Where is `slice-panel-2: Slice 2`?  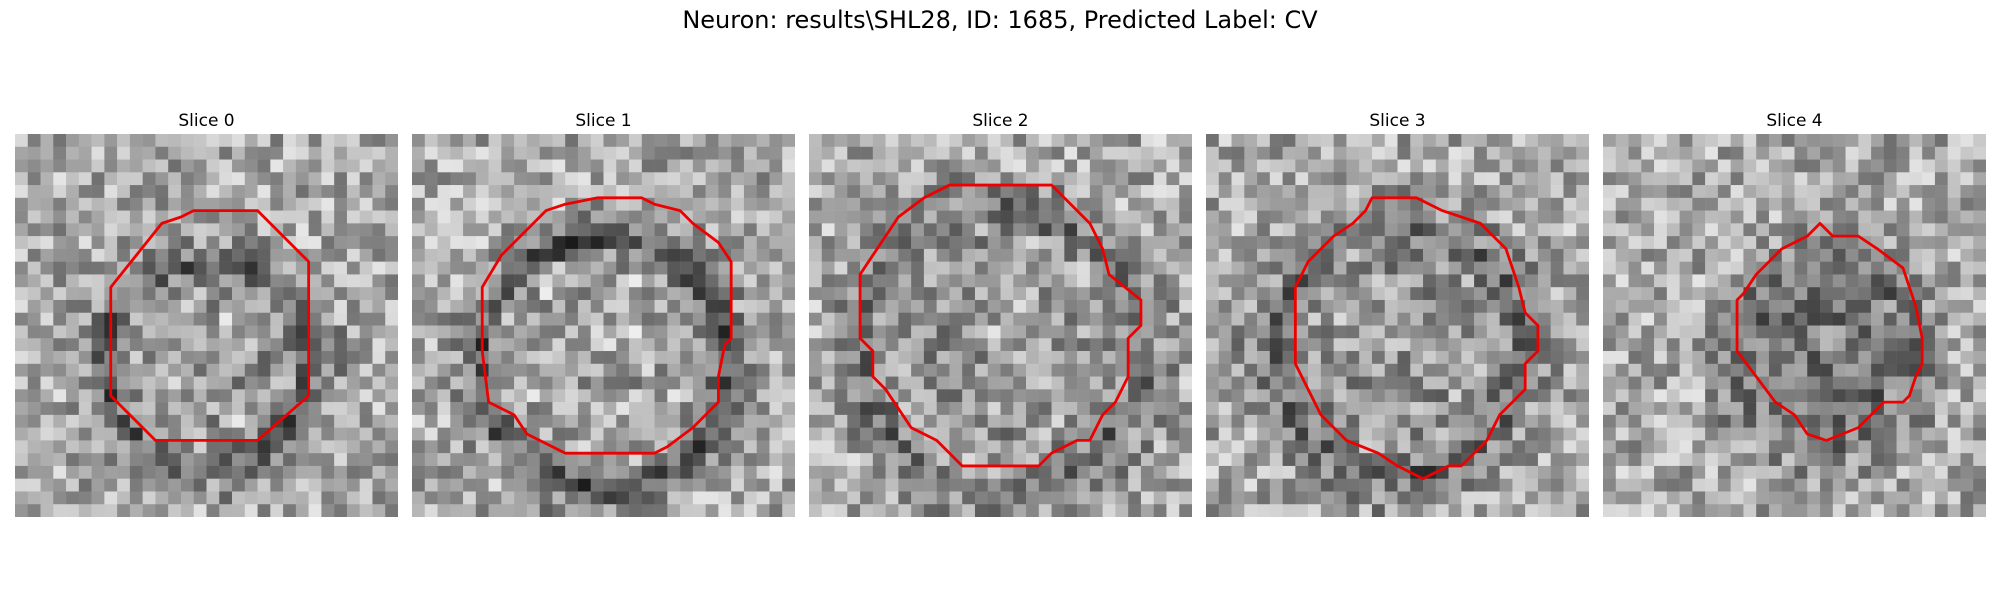
slice-panel-2: Slice 2 is located at coordinates (1000, 312).